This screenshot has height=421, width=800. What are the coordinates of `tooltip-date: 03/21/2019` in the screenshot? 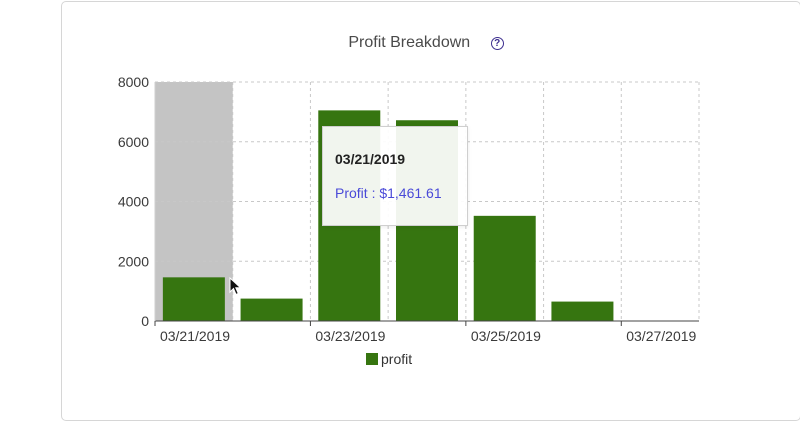 It's located at (370, 159).